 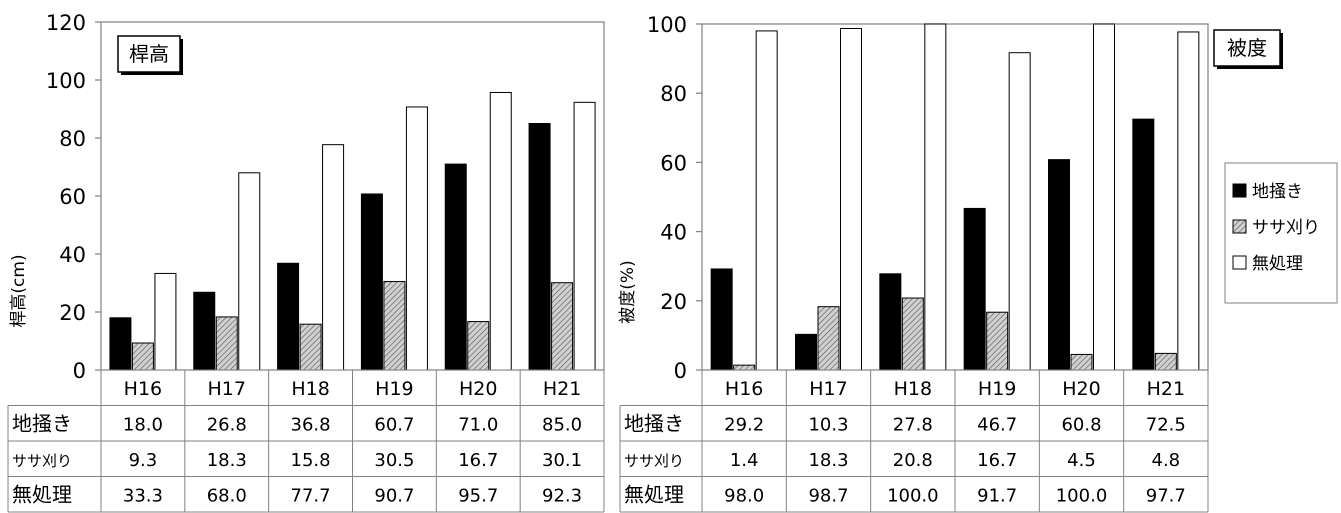 I want to click on data-label: 30.5, so click(x=394, y=460).